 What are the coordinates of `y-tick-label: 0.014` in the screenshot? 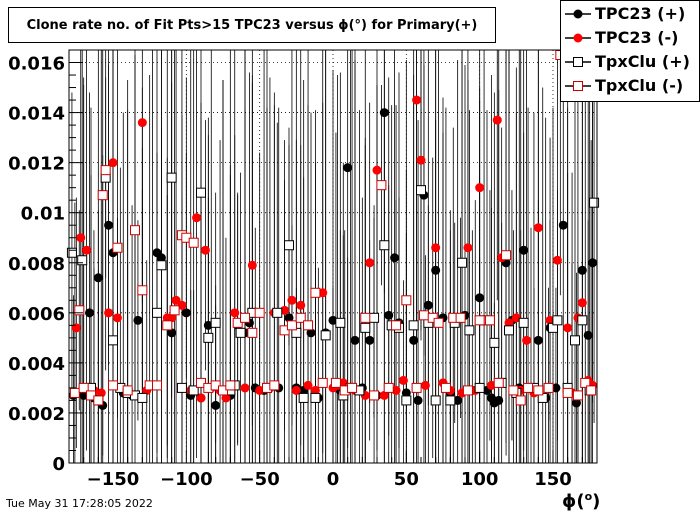 It's located at (36, 114).